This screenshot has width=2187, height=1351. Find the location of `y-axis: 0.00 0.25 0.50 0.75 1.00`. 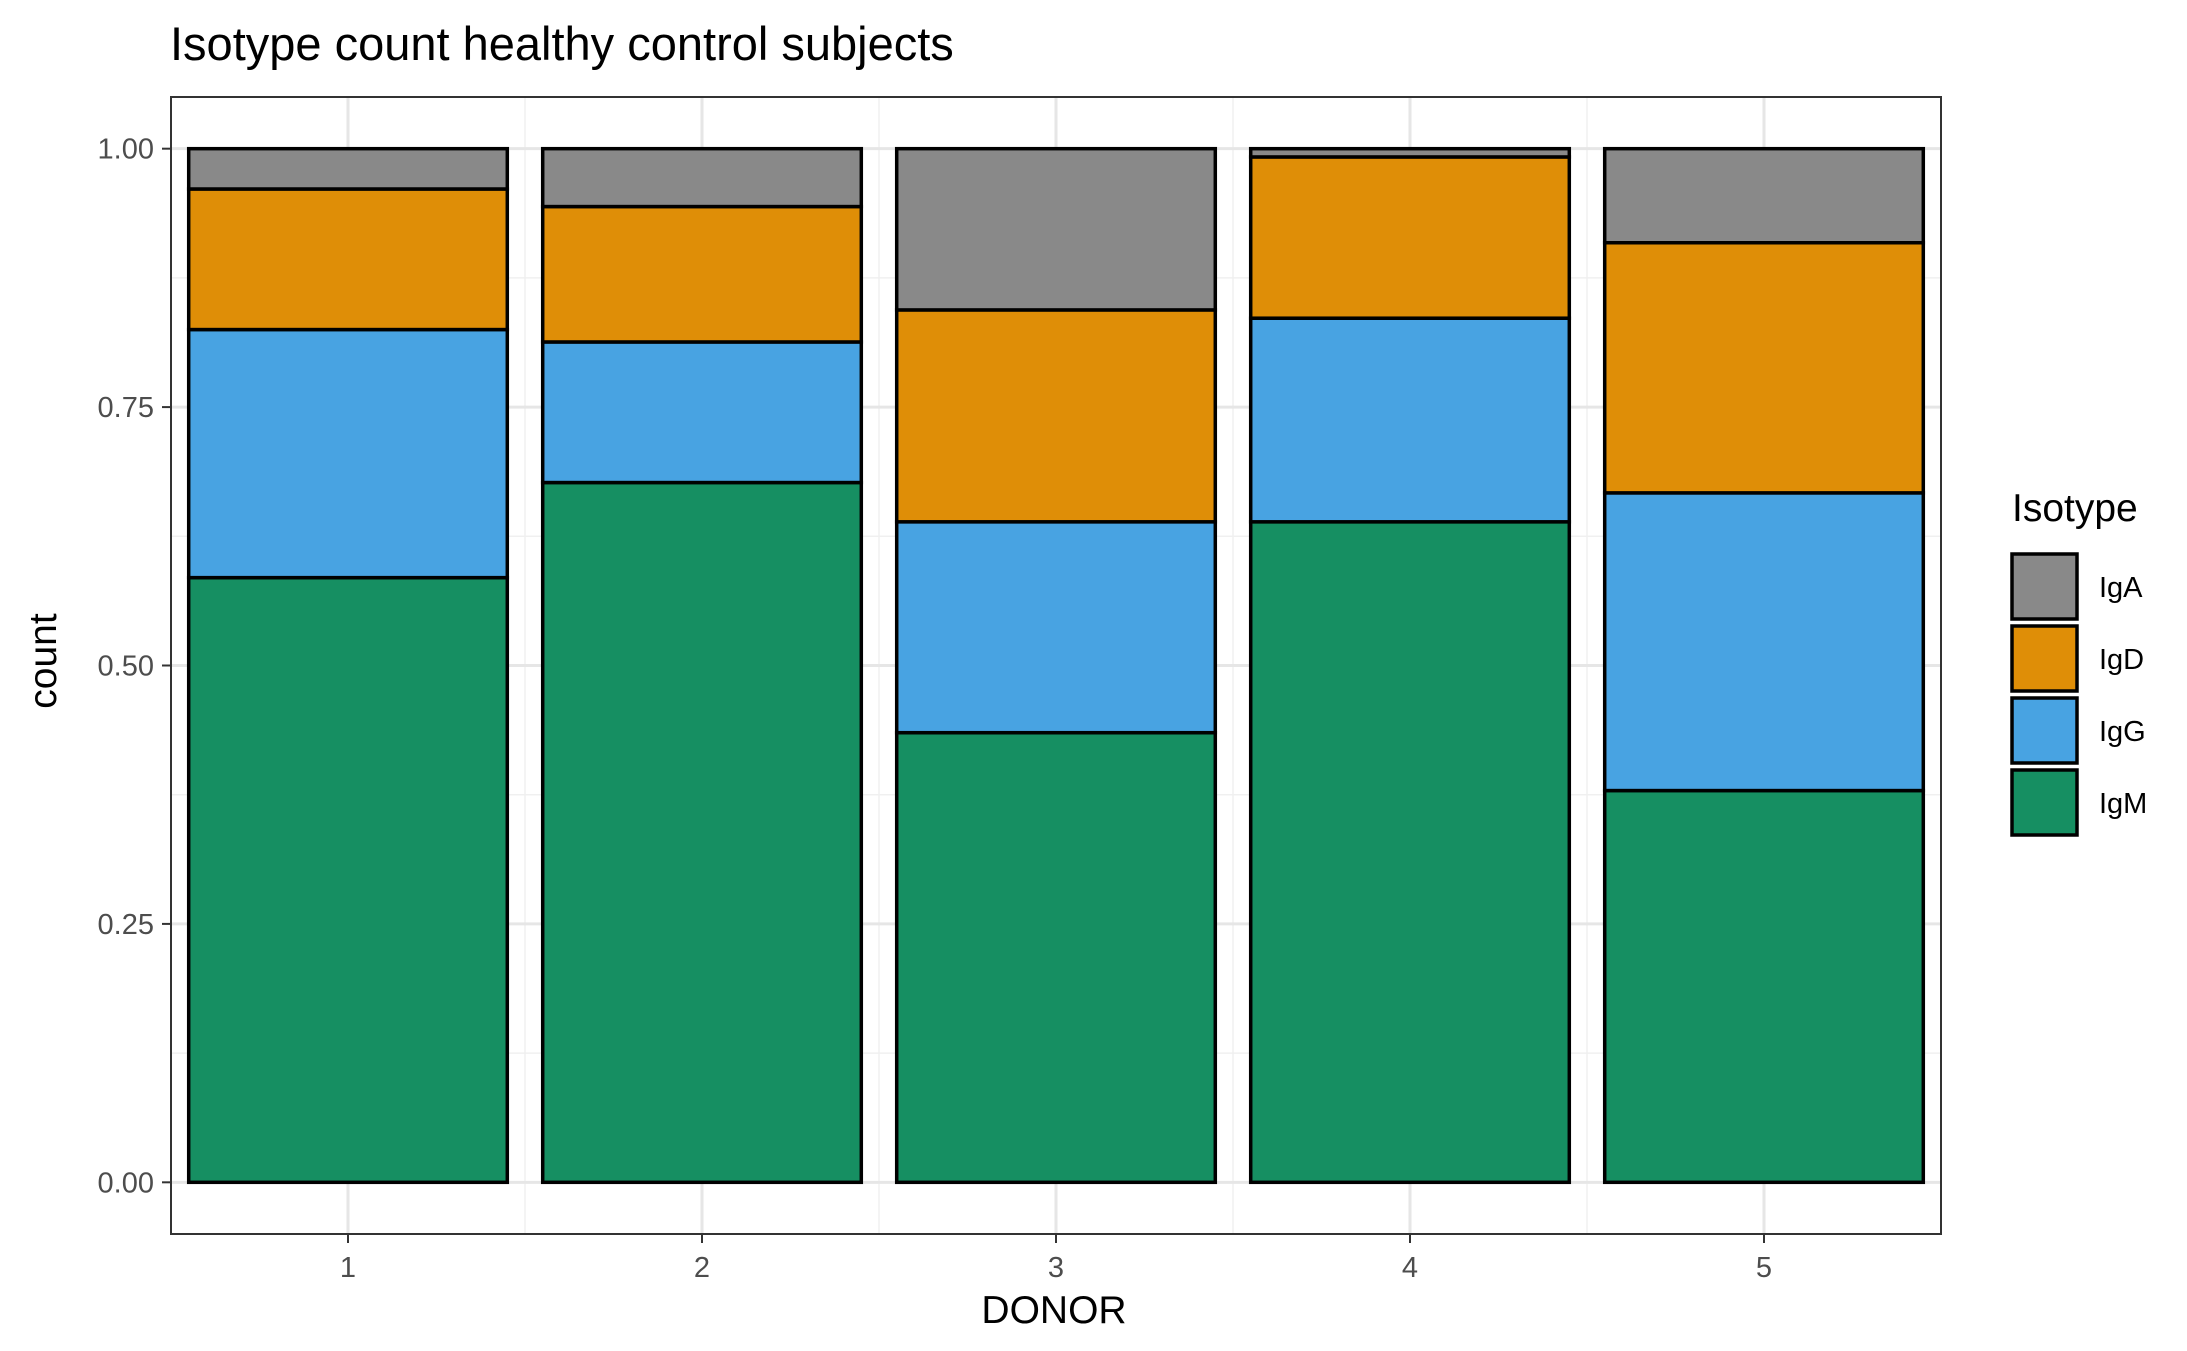

y-axis: 0.00 0.25 0.50 0.75 1.00 is located at coordinates (134, 666).